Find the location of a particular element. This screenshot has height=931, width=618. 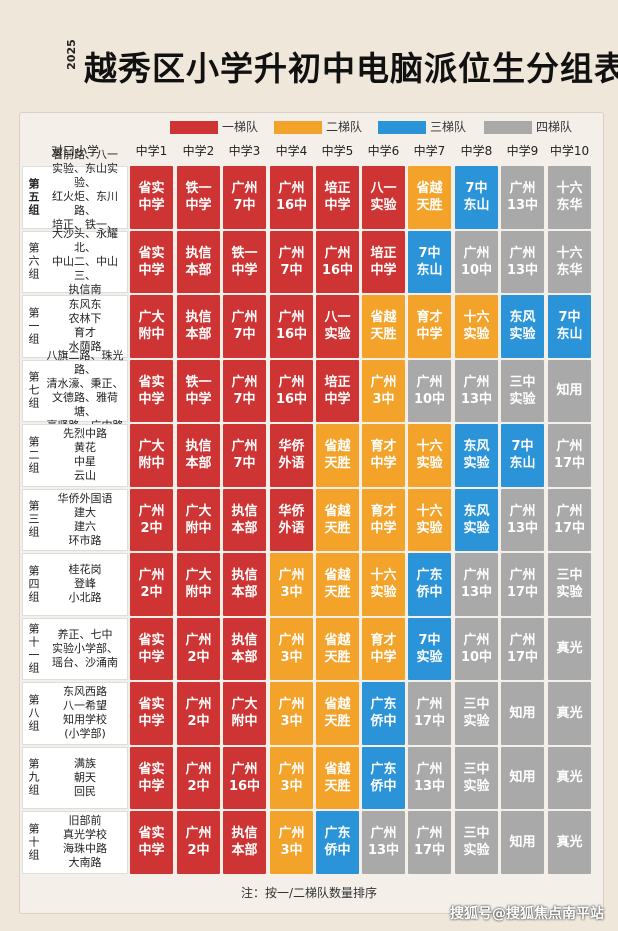

legend-label: 四梯队 is located at coordinates (554, 127).